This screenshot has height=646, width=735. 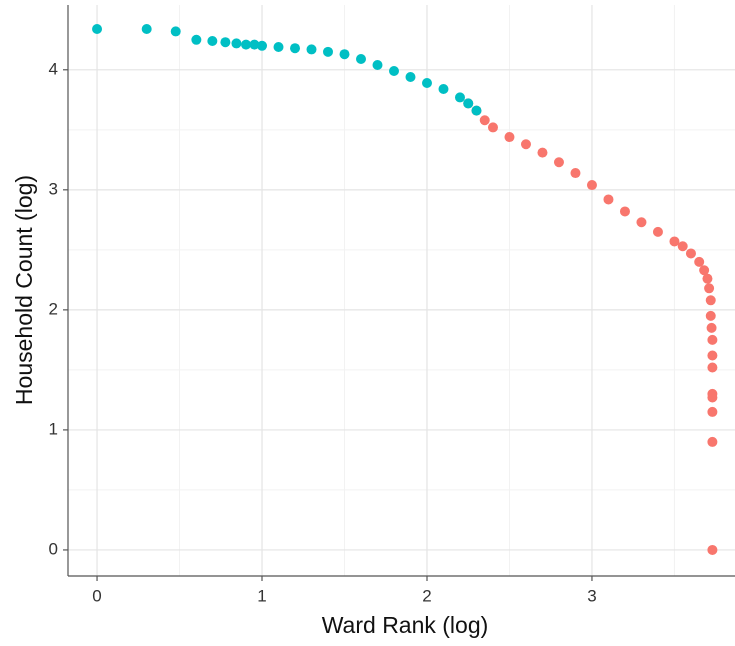 I want to click on y-tick-label: 1, so click(x=53, y=428).